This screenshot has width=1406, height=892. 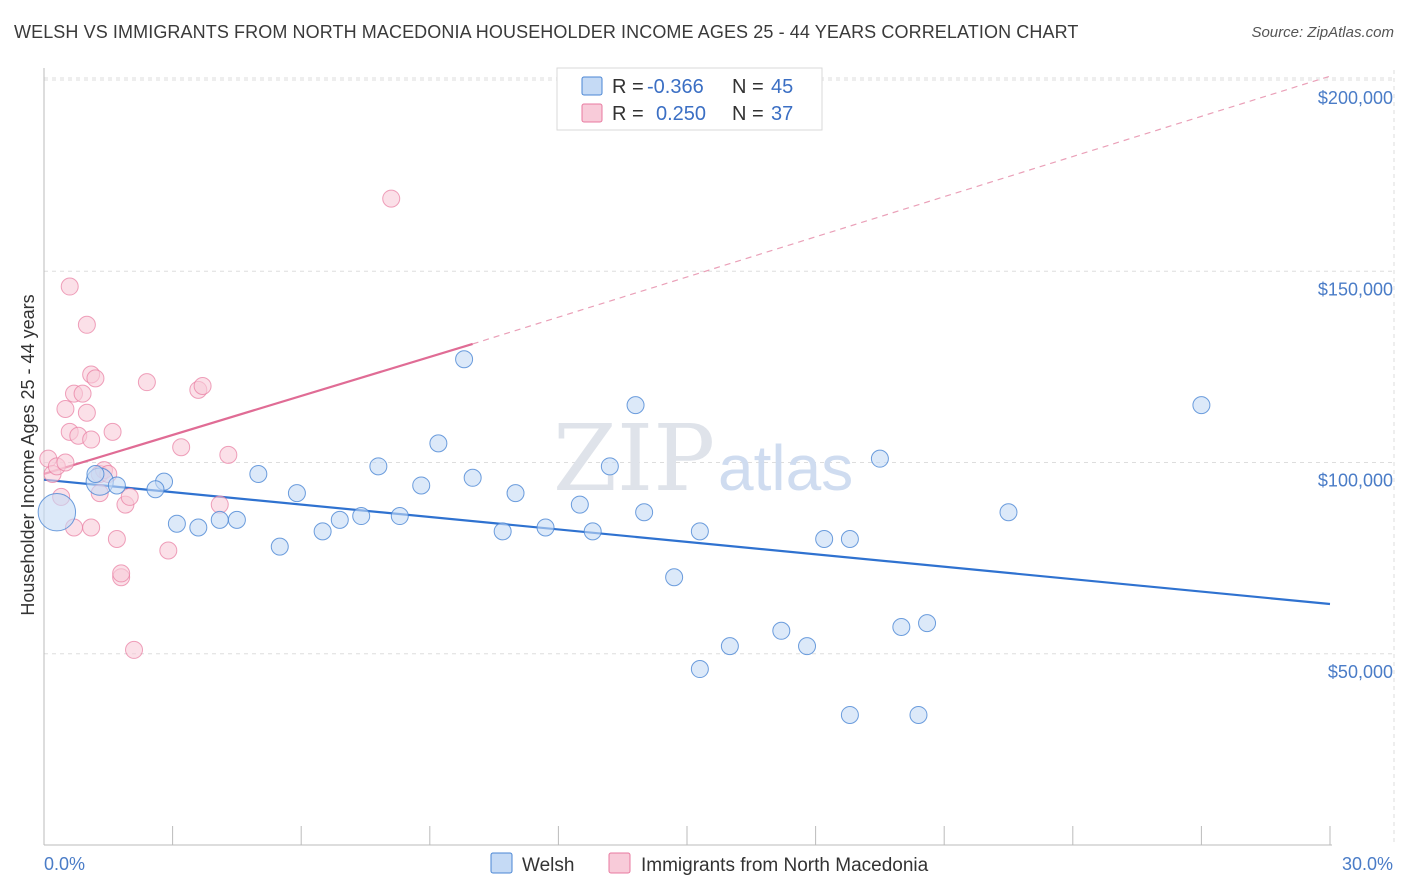 What do you see at coordinates (628, 87) in the screenshot?
I see `legend-r-label-welsh: R =` at bounding box center [628, 87].